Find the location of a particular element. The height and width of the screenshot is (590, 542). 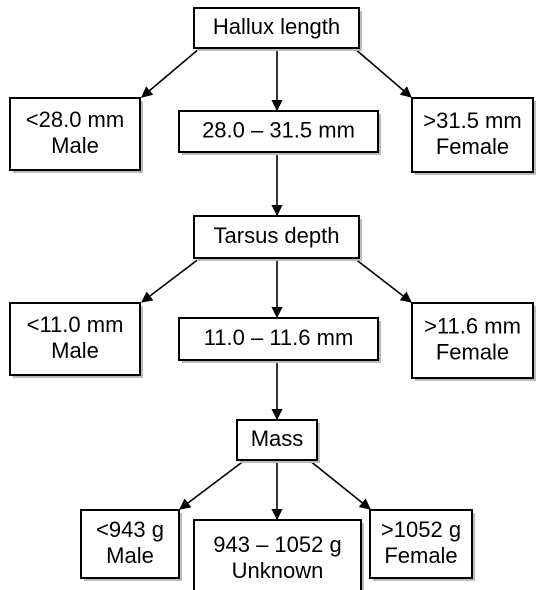

node: 11.0 – 11.6 mm is located at coordinates (279, 340).